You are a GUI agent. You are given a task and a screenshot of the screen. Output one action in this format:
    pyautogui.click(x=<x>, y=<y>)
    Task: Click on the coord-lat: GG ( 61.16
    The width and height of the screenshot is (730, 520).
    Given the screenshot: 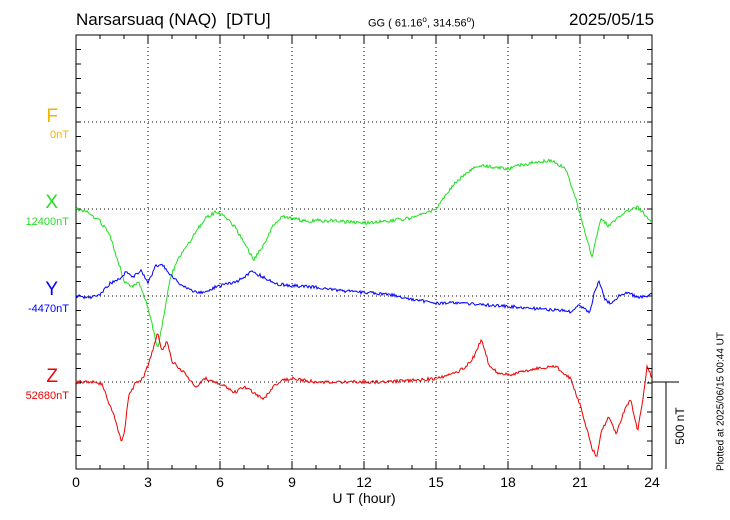 What is the action you would take?
    pyautogui.click(x=395, y=23)
    